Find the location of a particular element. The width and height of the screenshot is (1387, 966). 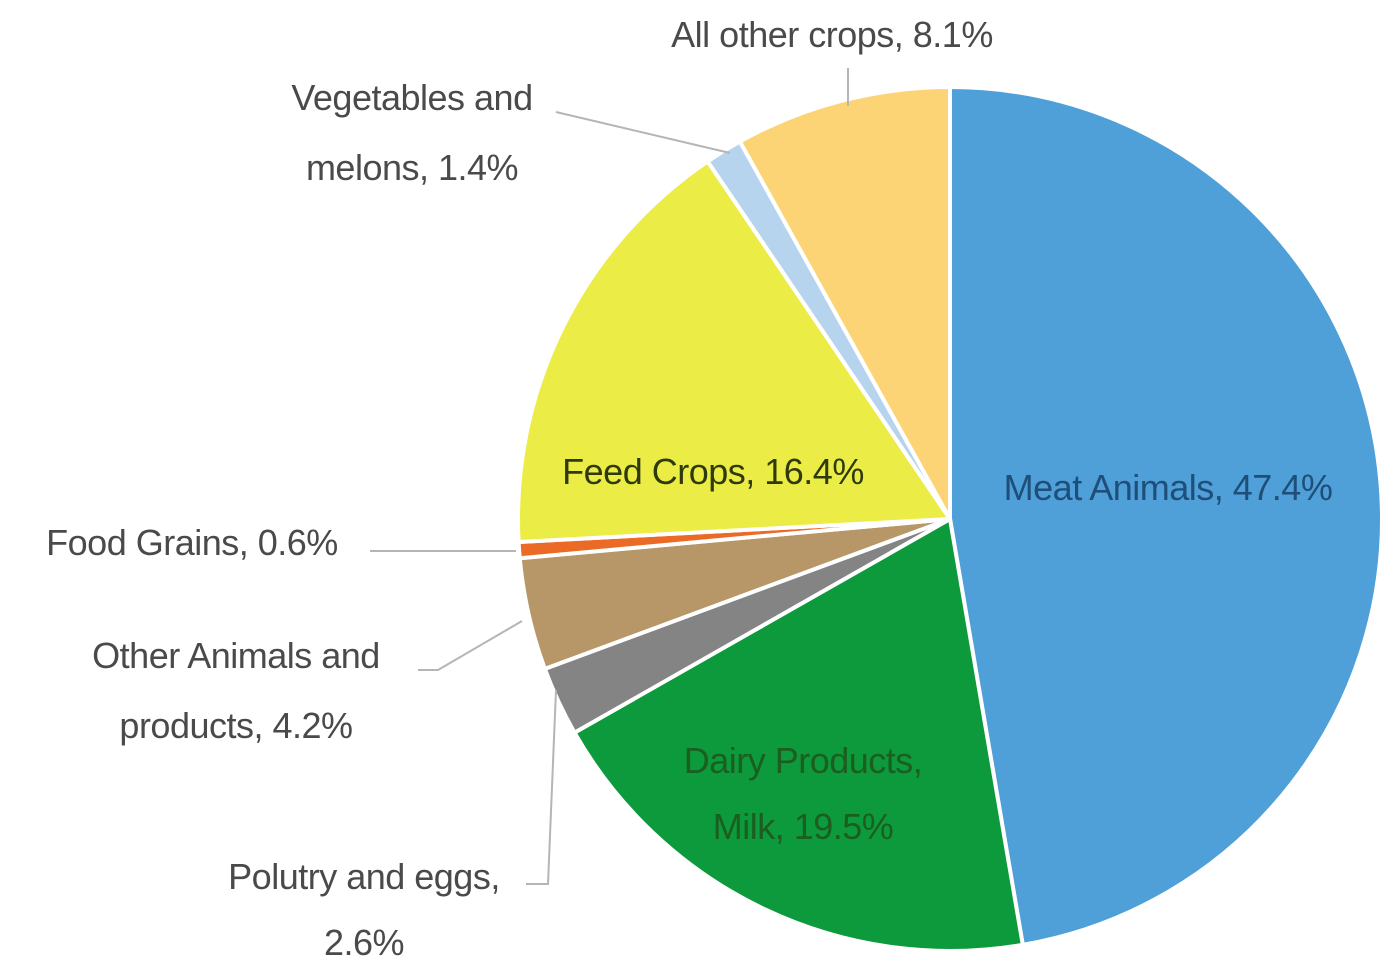

label-all-other-crops: All other crops, 8.1% is located at coordinates (832, 34).